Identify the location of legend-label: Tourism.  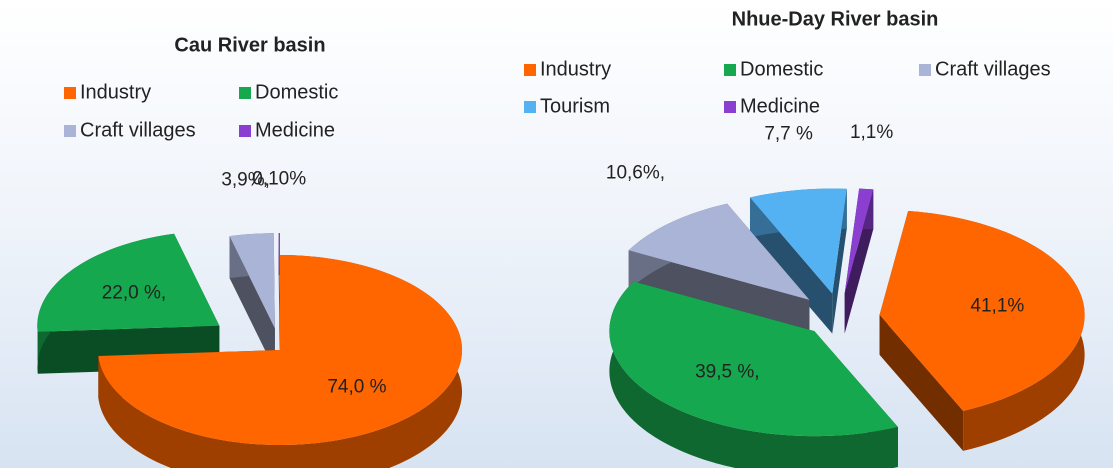
(575, 106).